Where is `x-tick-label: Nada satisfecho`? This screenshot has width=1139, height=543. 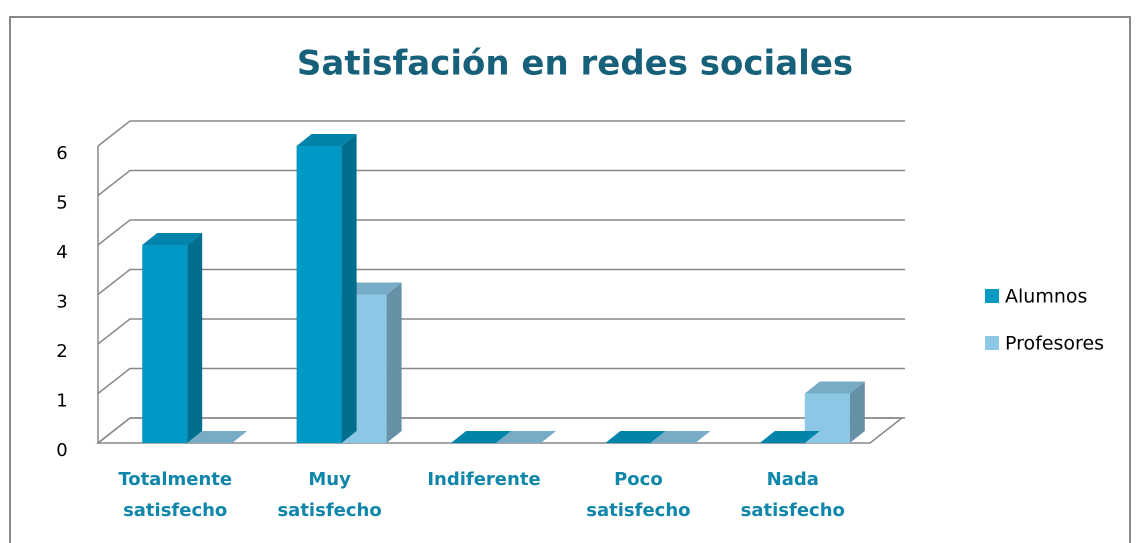 x-tick-label: Nada satisfecho is located at coordinates (793, 495).